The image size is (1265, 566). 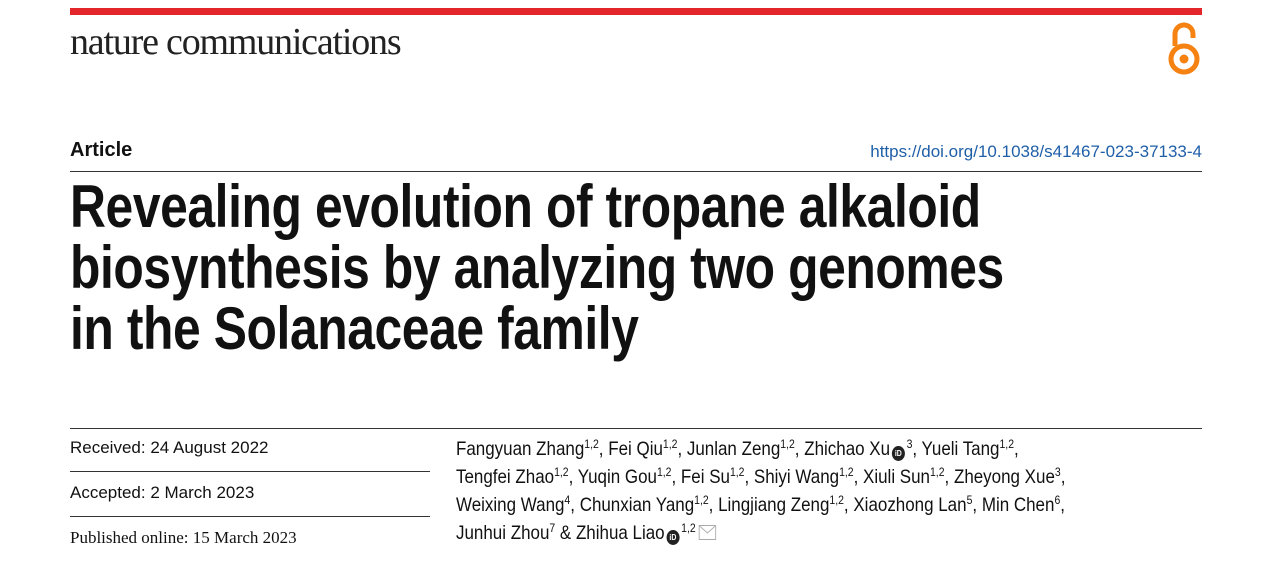 I want to click on affiliation-superscript: 5, so click(x=969, y=500).